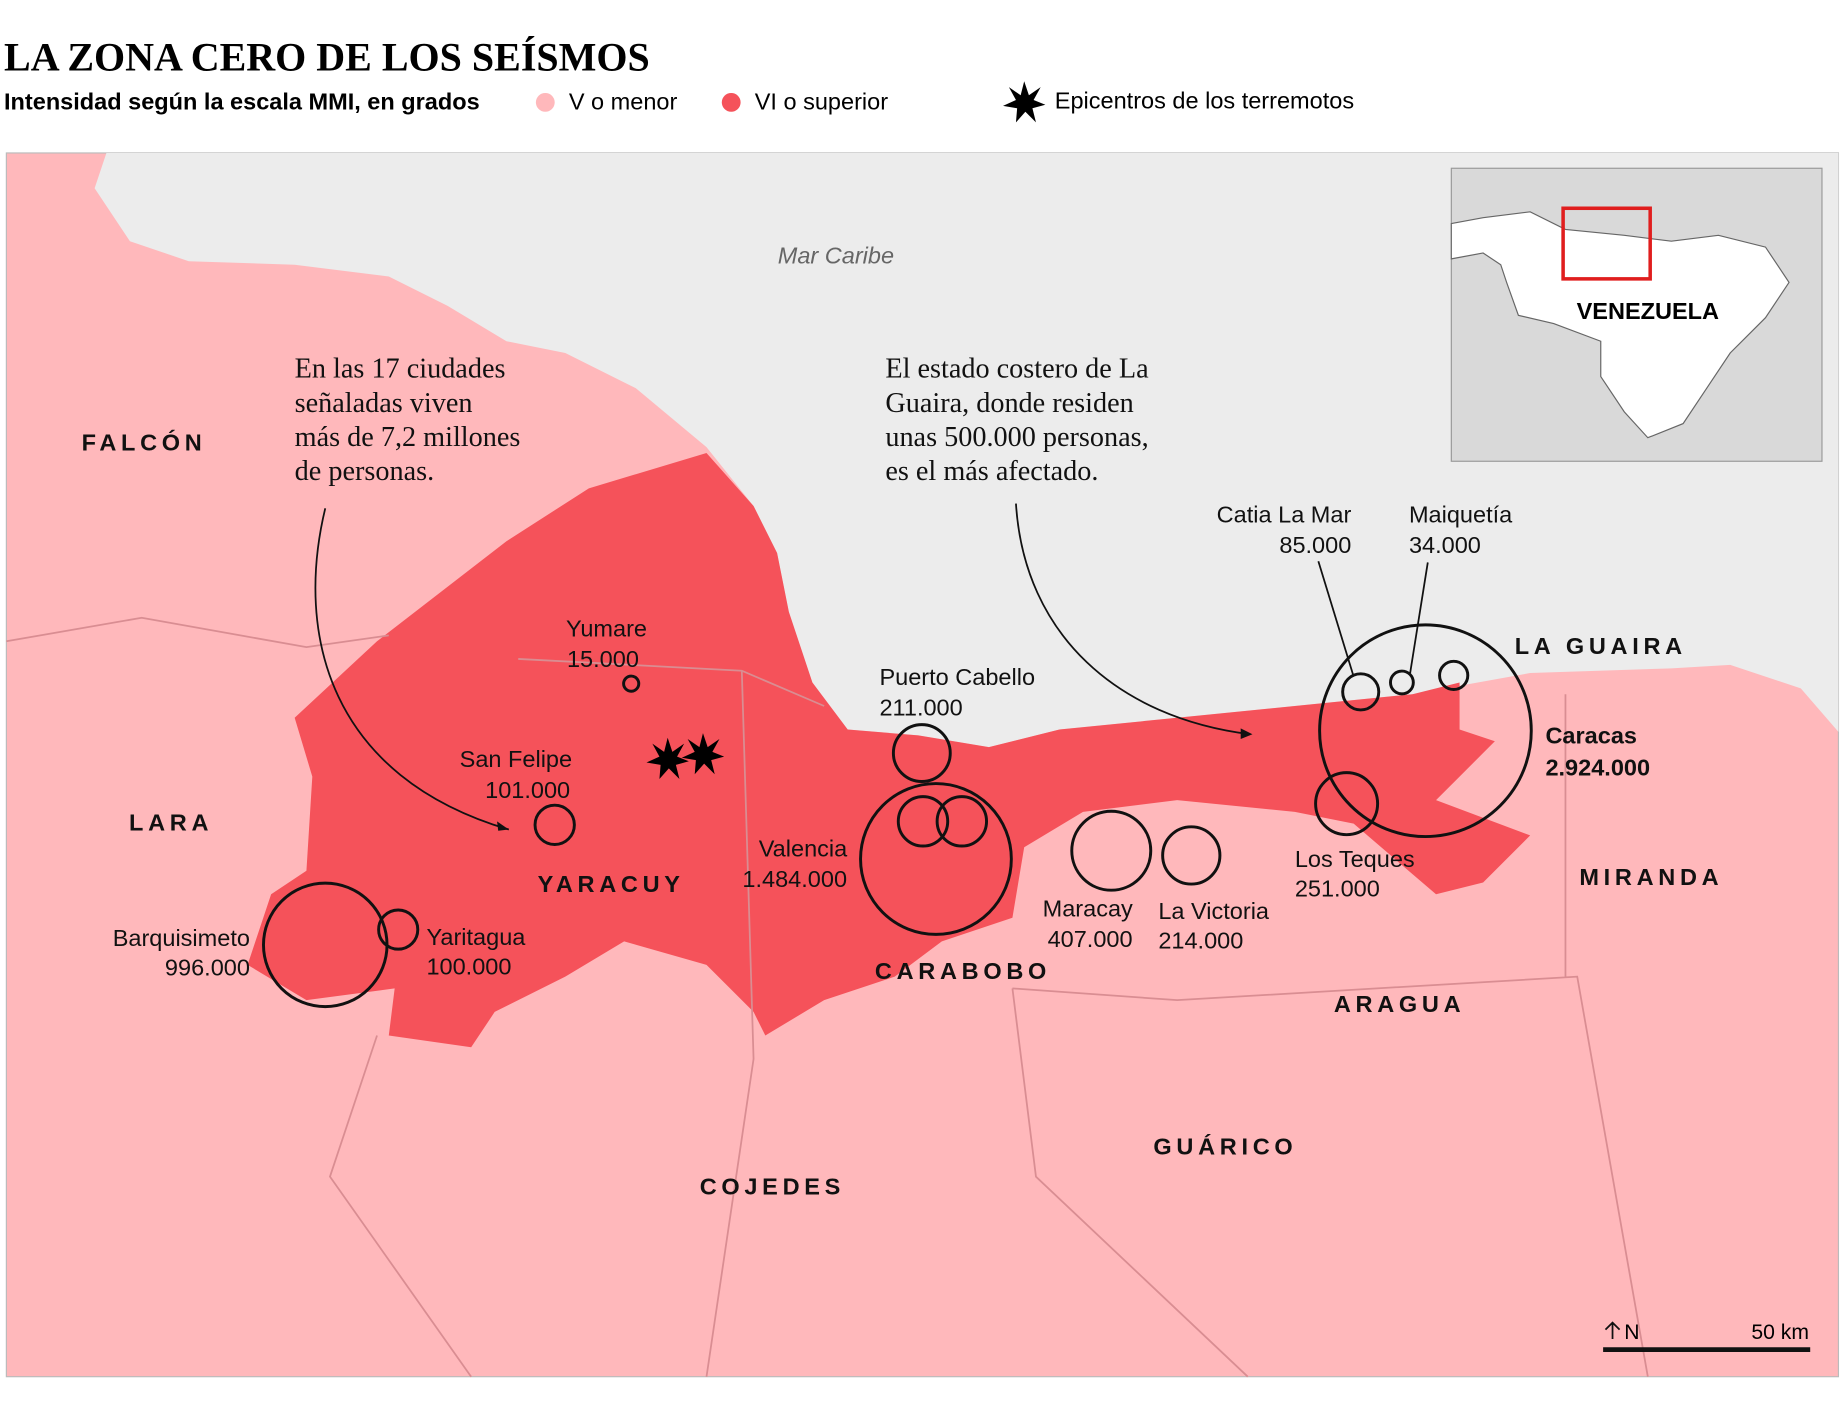 This screenshot has width=1846, height=1412. What do you see at coordinates (1284, 514) in the screenshot?
I see `city-name: Catia La Mar` at bounding box center [1284, 514].